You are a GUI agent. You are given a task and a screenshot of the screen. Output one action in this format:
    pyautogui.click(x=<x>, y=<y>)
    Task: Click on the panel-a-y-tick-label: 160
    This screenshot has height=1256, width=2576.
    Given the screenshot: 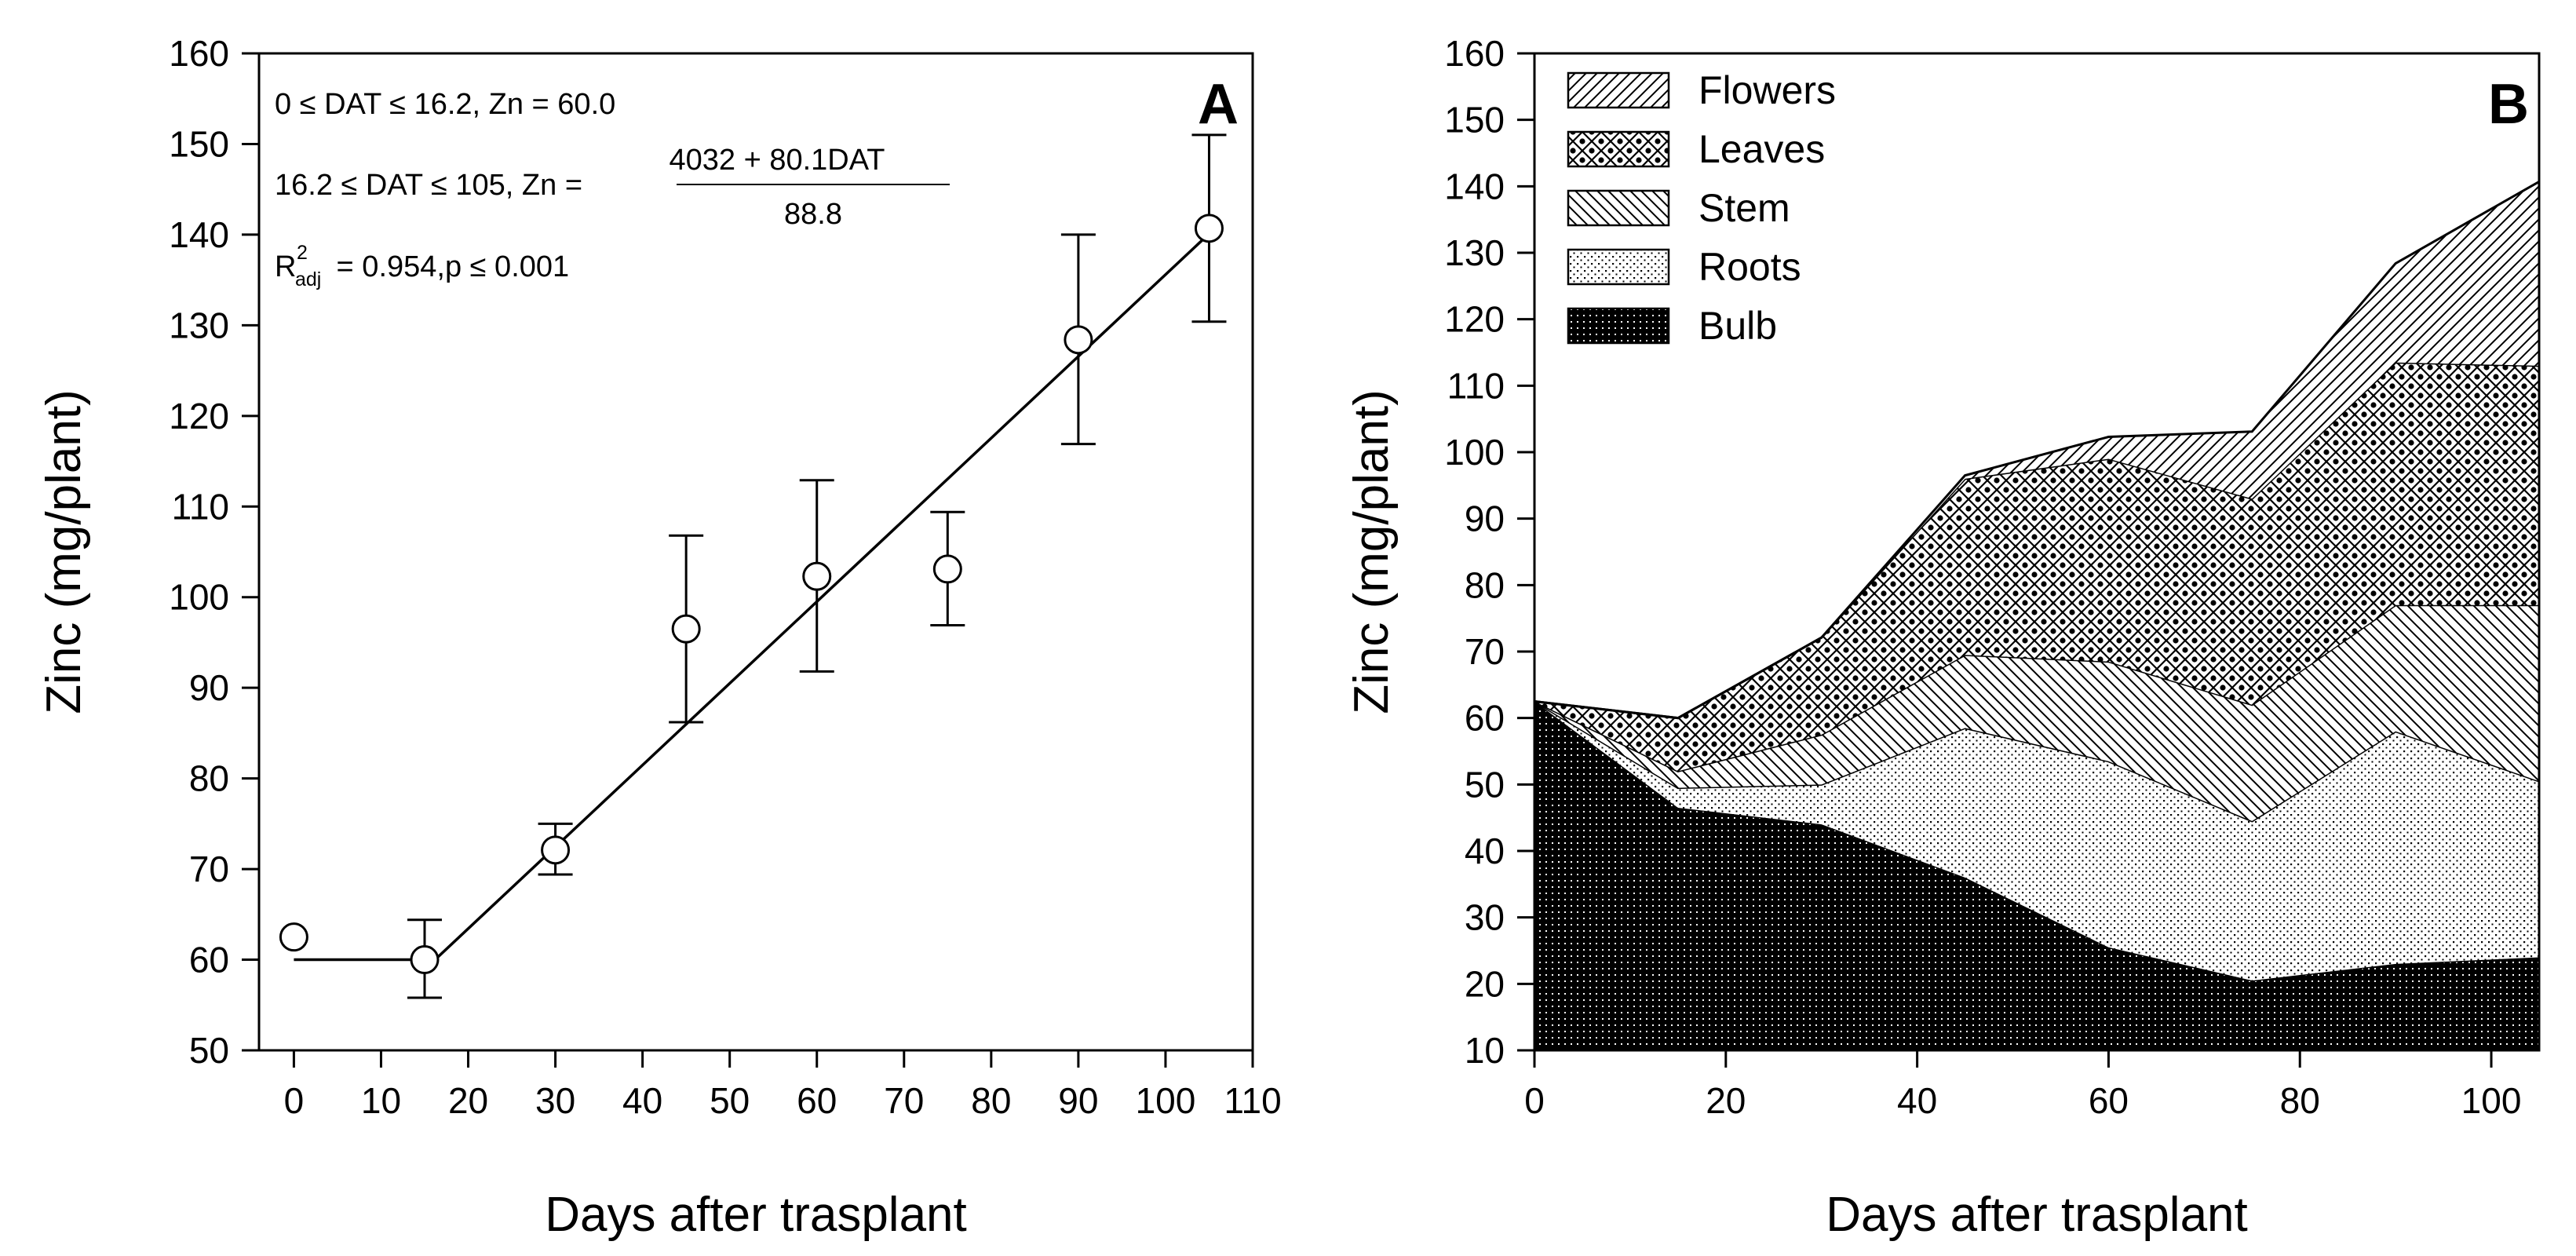 What is the action you would take?
    pyautogui.click(x=199, y=53)
    